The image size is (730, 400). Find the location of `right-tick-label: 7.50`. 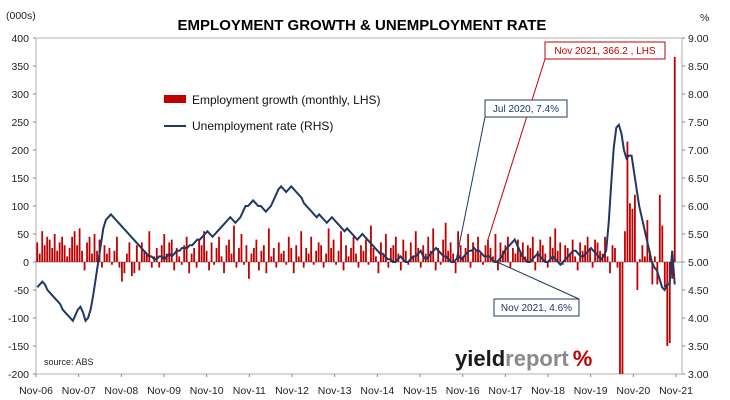

right-tick-label: 7.50 is located at coordinates (698, 123).